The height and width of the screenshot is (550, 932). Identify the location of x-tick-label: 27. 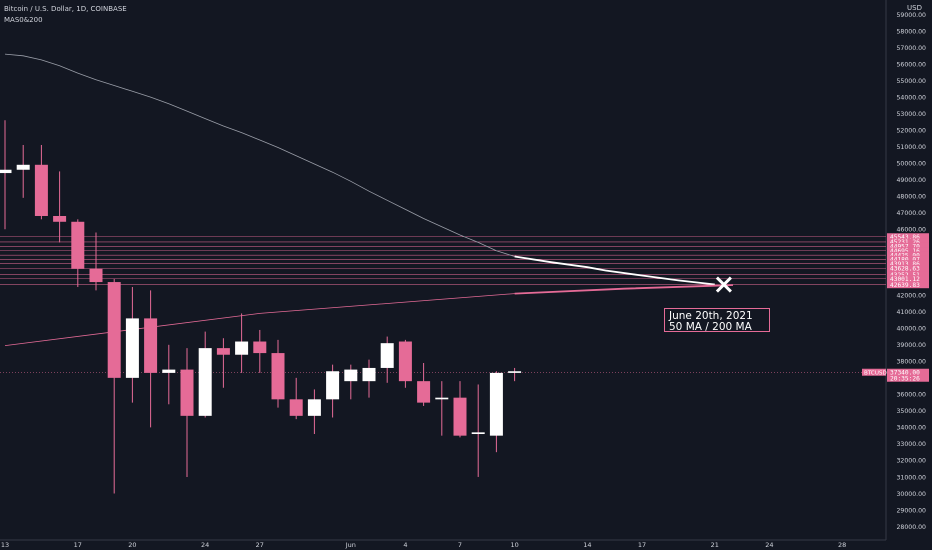
(260, 545).